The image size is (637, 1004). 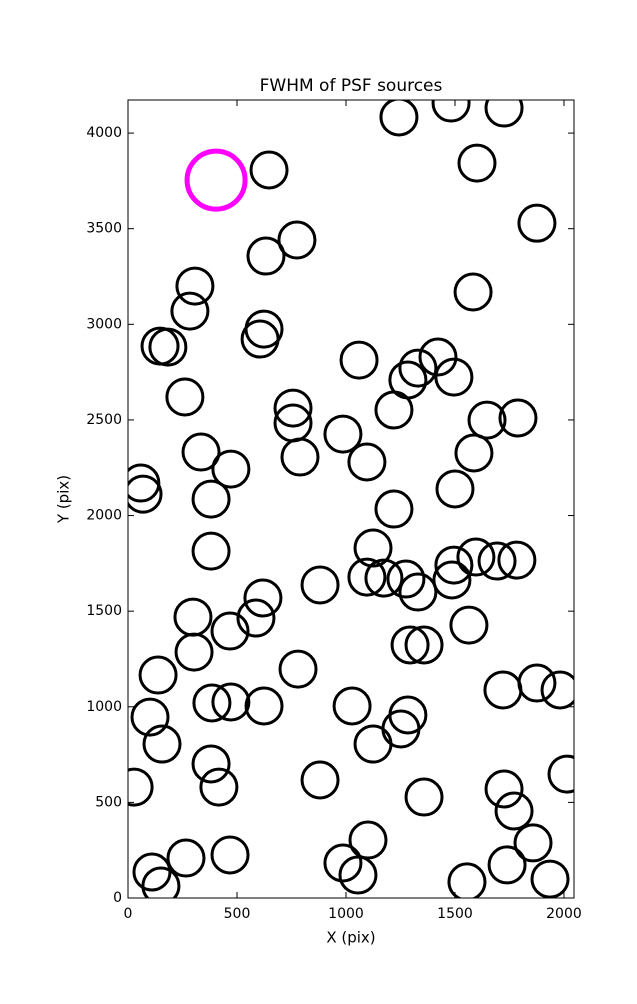 What do you see at coordinates (564, 914) in the screenshot?
I see `x-tick-label: 2000` at bounding box center [564, 914].